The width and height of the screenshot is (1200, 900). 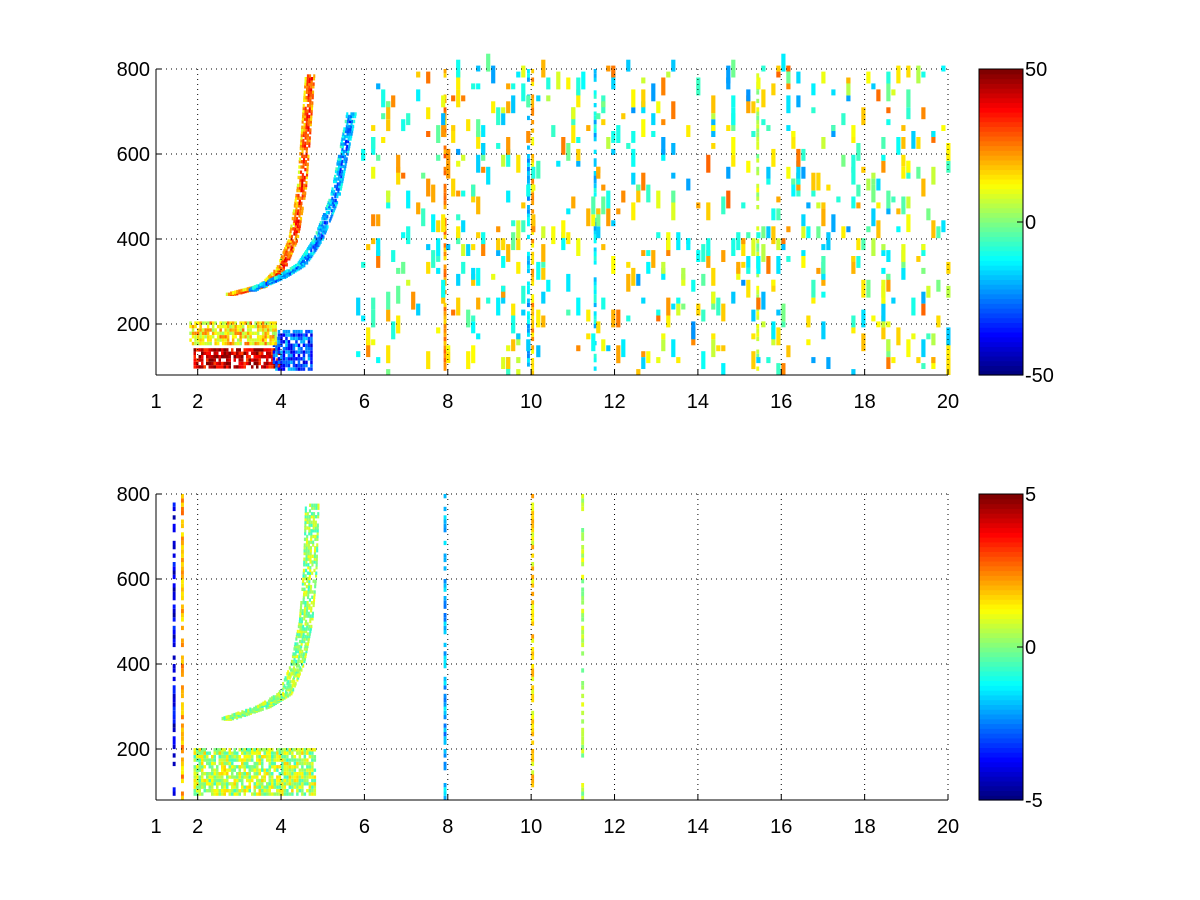 What do you see at coordinates (364, 827) in the screenshot?
I see `x-tick-label: 6` at bounding box center [364, 827].